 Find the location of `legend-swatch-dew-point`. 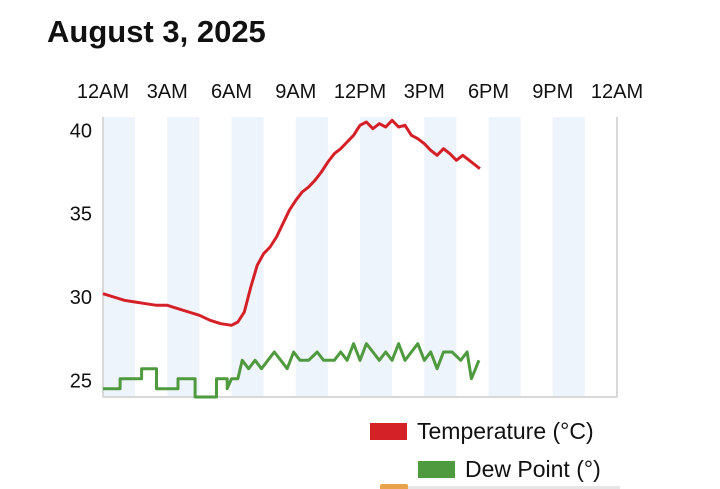

legend-swatch-dew-point is located at coordinates (436, 469).